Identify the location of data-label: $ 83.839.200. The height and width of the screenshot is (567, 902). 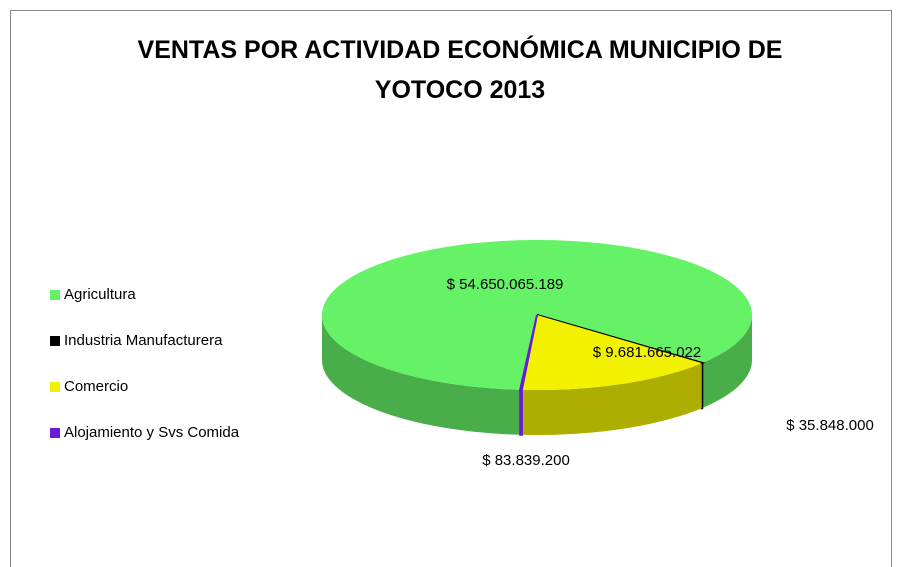
(526, 460).